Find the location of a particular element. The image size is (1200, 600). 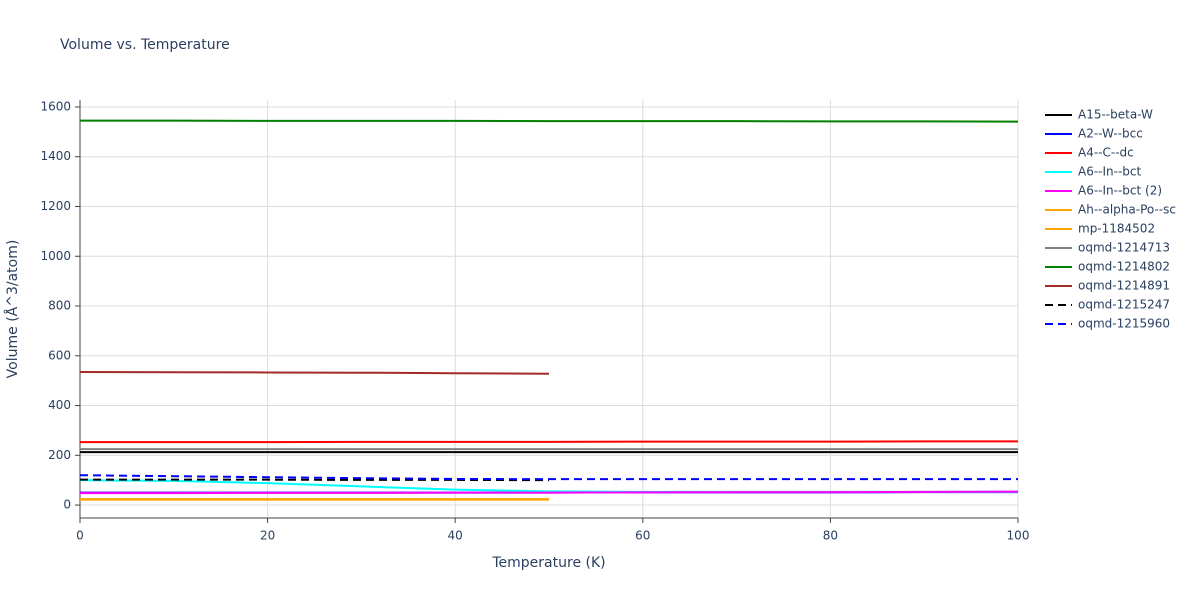

x-tick-label: 40 is located at coordinates (455, 536).